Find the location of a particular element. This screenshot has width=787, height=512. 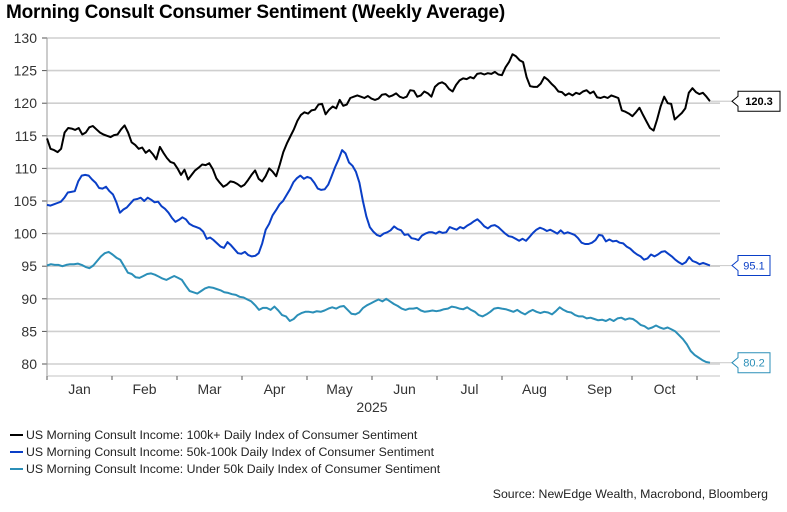

last-value-label-series-under-50k: 80.2 is located at coordinates (740, 363).